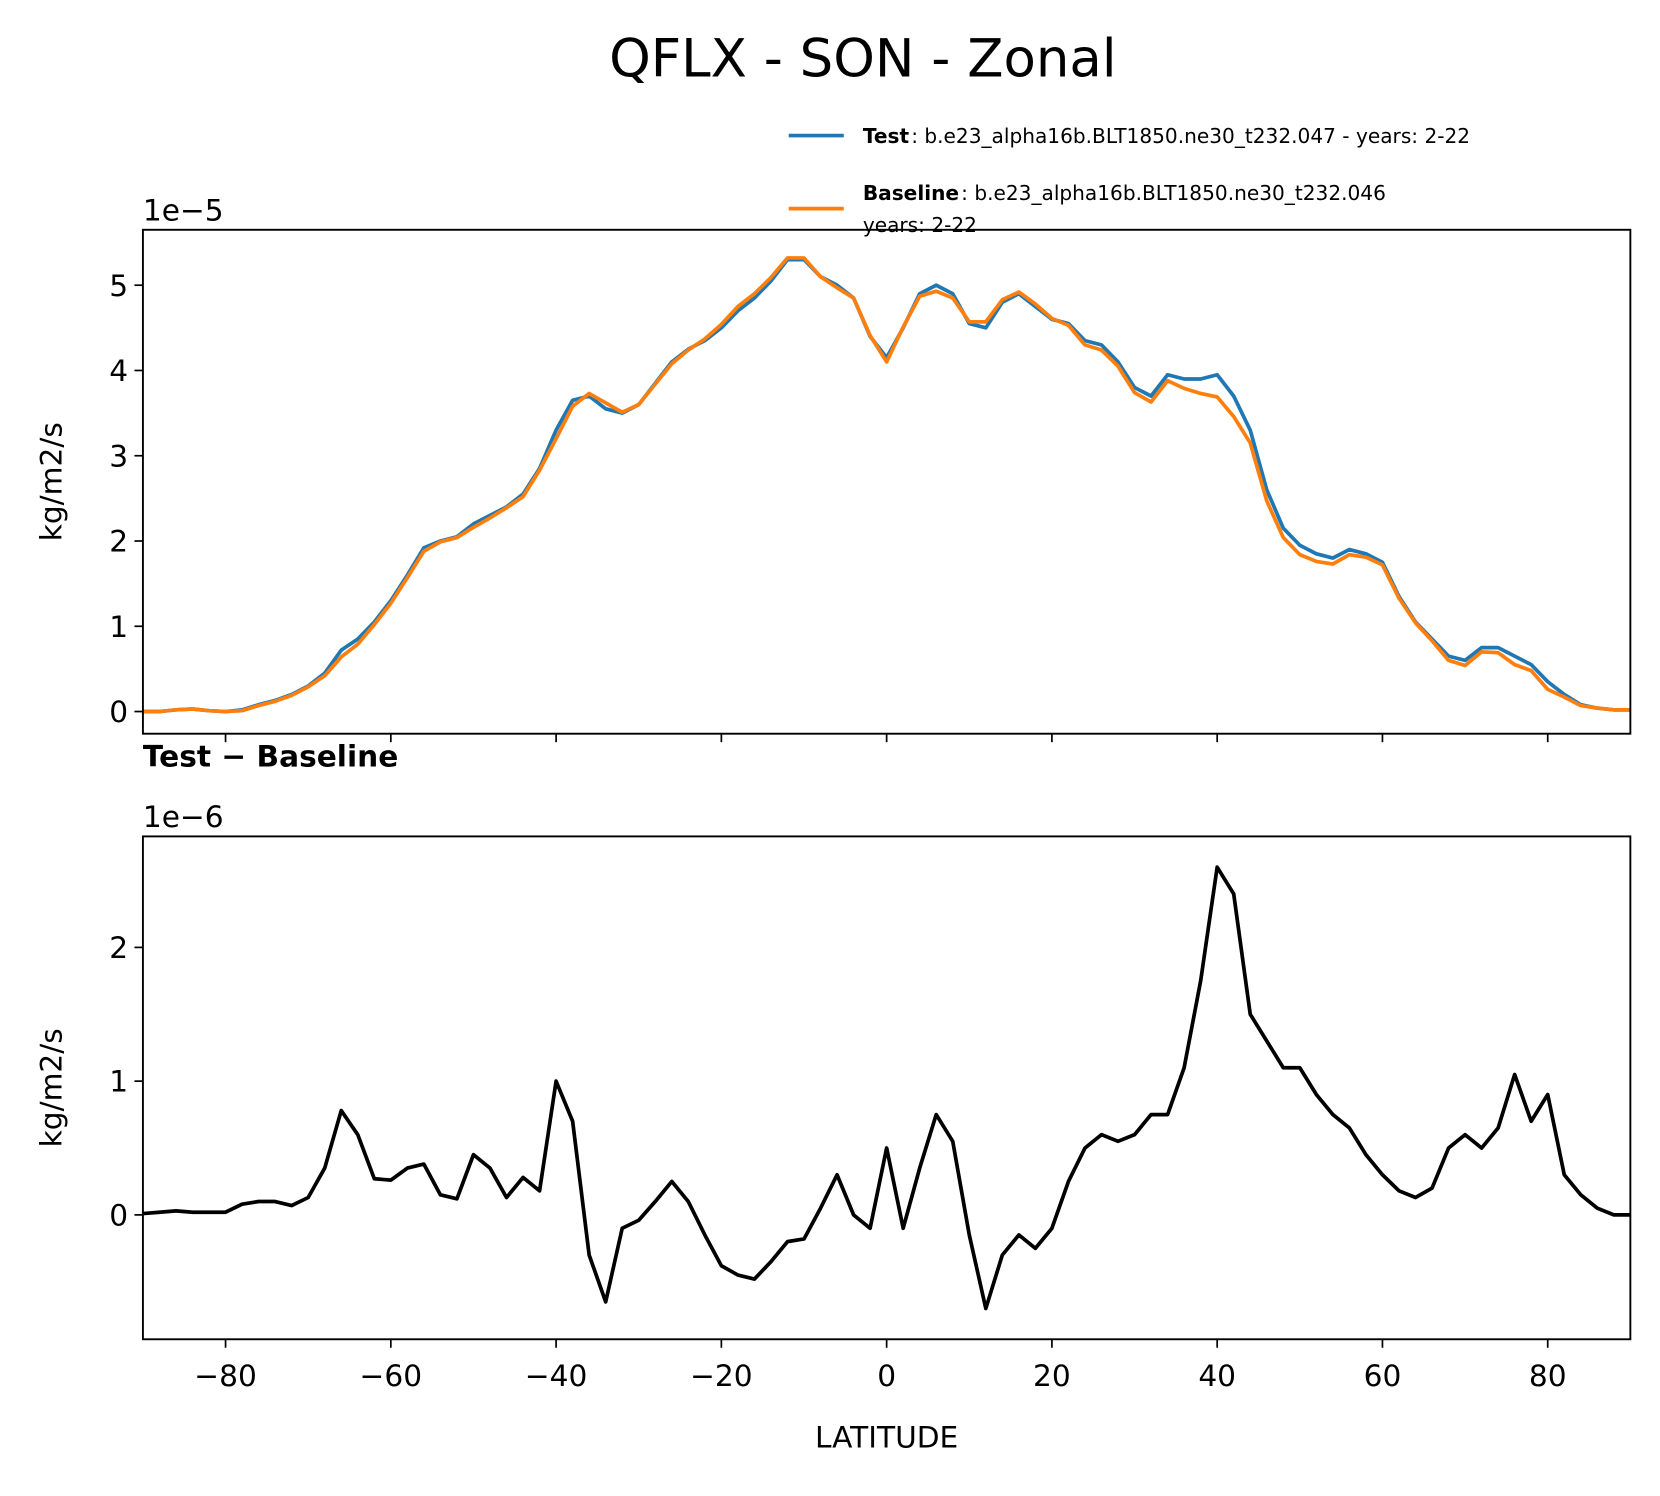 Image resolution: width=1660 pixels, height=1496 pixels. Describe the element at coordinates (886, 136) in the screenshot. I see `legend-name: Test` at that location.